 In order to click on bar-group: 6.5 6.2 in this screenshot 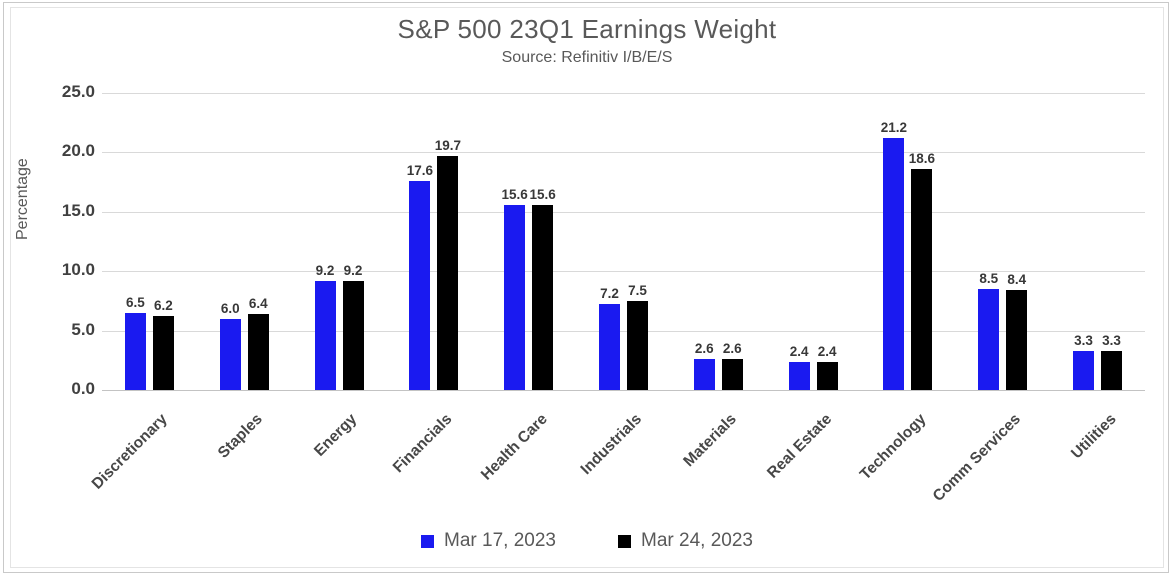, I will do `click(149, 241)`.